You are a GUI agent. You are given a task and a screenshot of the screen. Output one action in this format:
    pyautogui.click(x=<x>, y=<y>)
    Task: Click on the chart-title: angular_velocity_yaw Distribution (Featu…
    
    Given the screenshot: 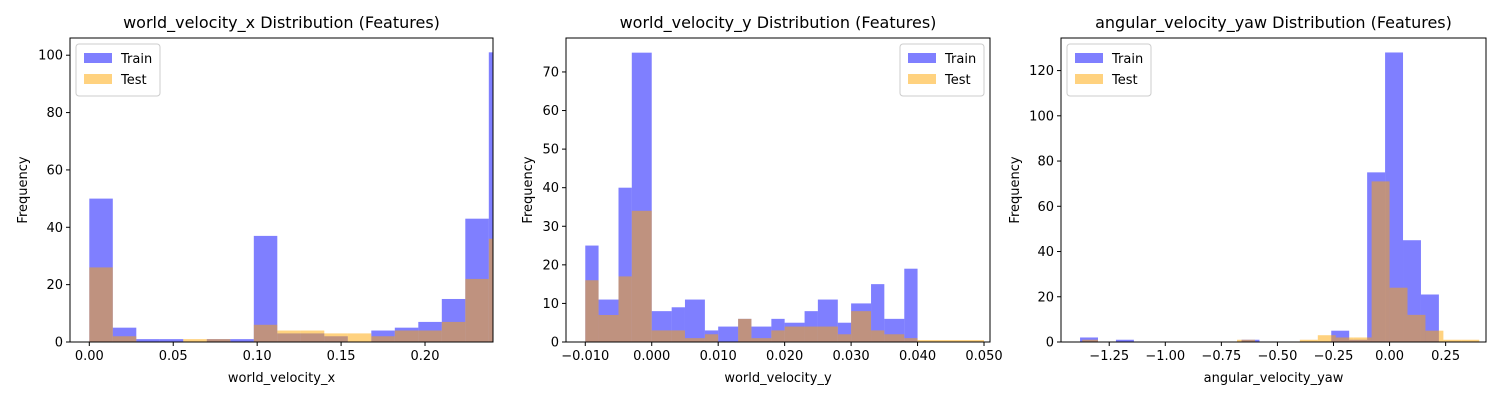 What is the action you would take?
    pyautogui.click(x=1273, y=23)
    